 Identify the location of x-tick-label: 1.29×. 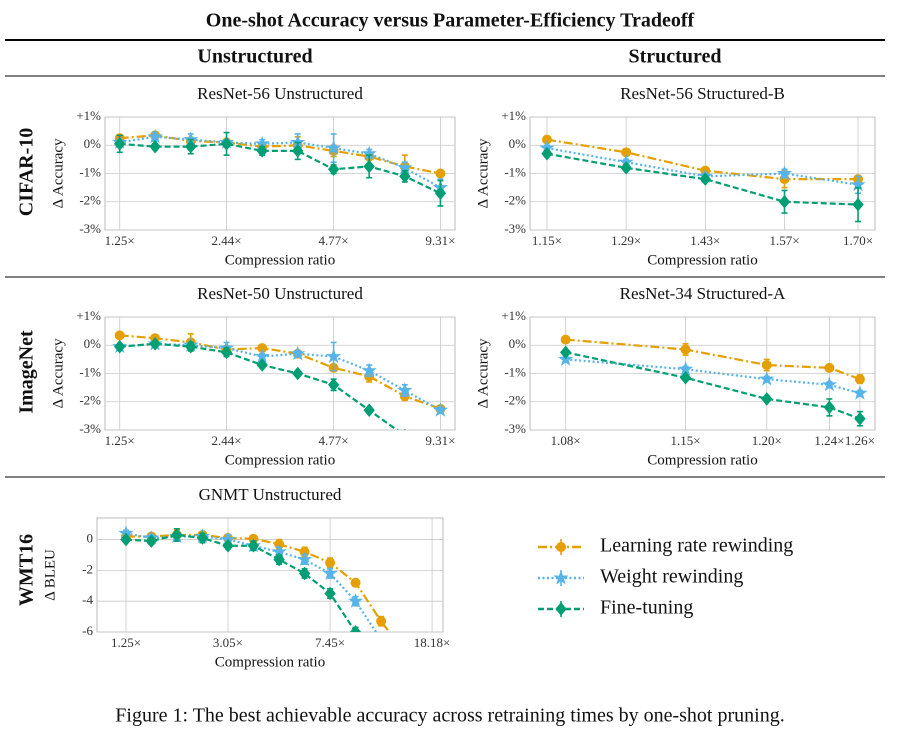
(626, 240).